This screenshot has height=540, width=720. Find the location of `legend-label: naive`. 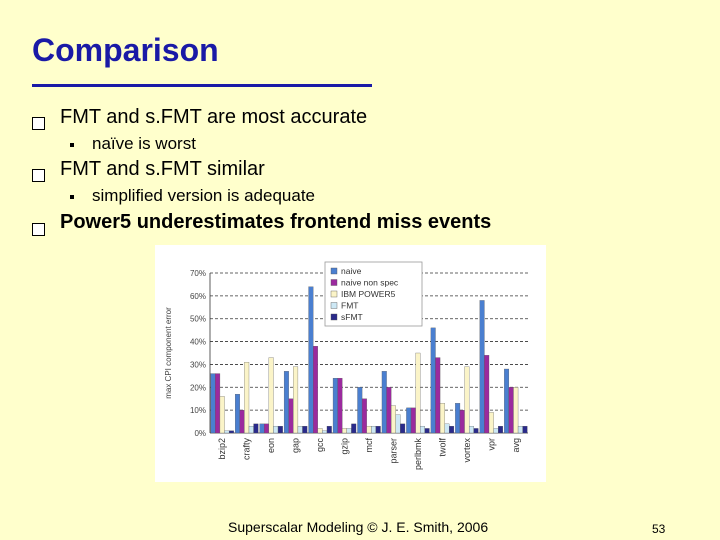

legend-label: naive is located at coordinates (351, 271).